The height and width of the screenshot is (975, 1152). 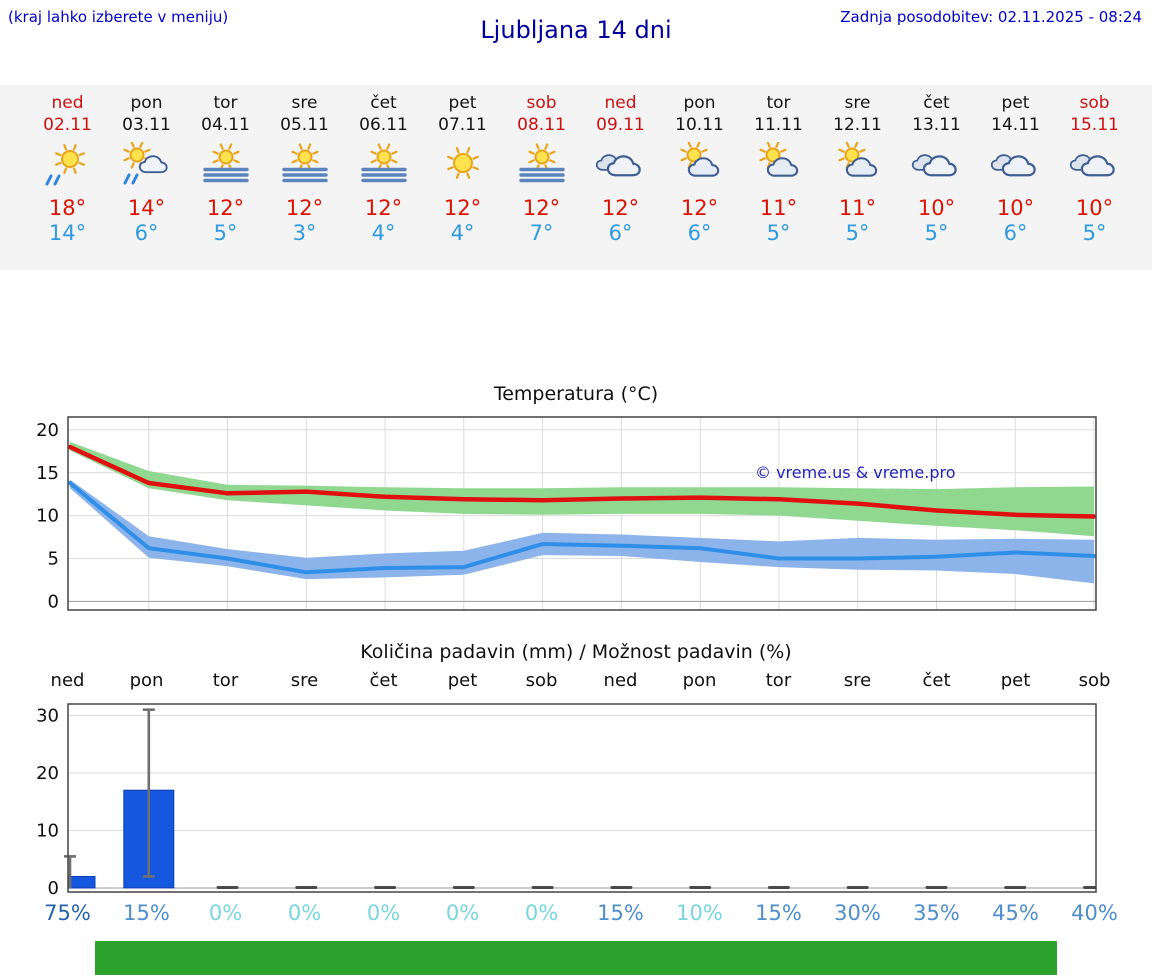 What do you see at coordinates (68, 166) in the screenshot?
I see `sun-rain-icon` at bounding box center [68, 166].